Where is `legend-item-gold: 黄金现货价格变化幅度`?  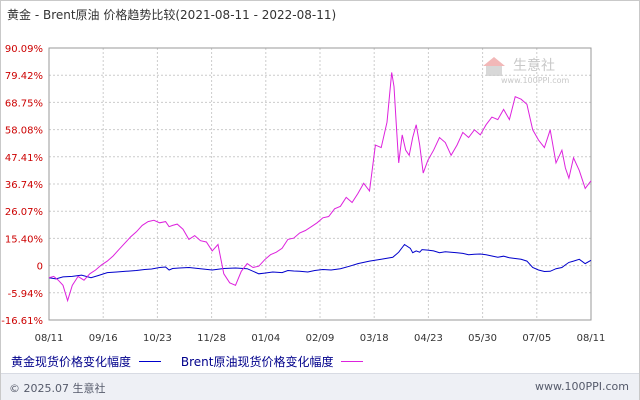
legend-item-gold: 黄金现货价格变化幅度 is located at coordinates (86, 361).